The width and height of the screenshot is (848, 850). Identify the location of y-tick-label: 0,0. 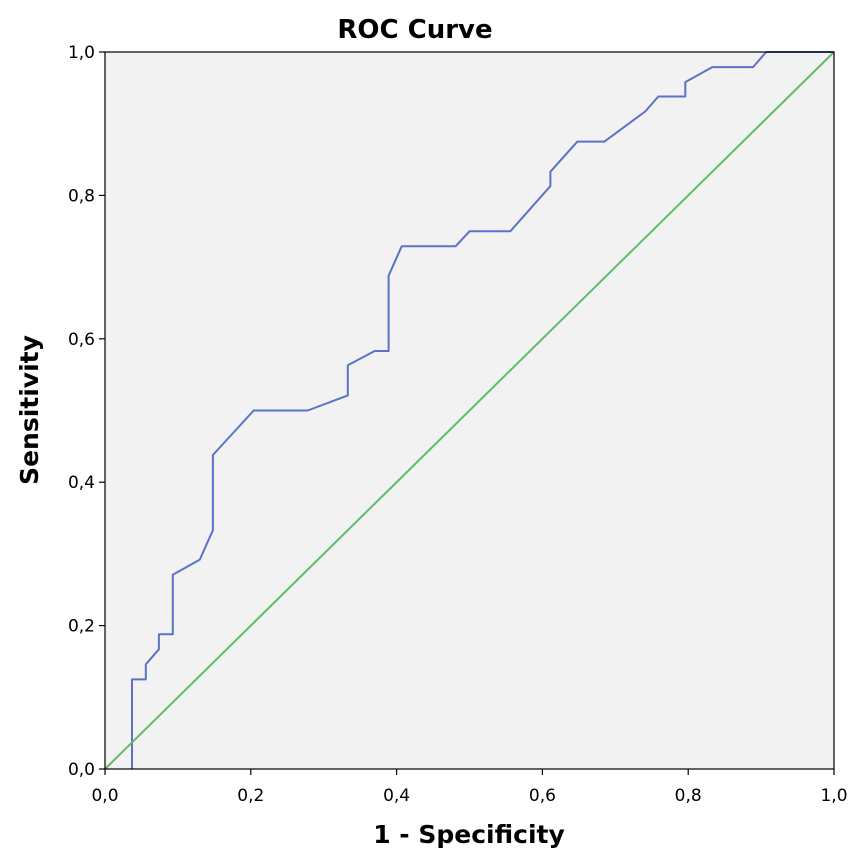
(81, 770).